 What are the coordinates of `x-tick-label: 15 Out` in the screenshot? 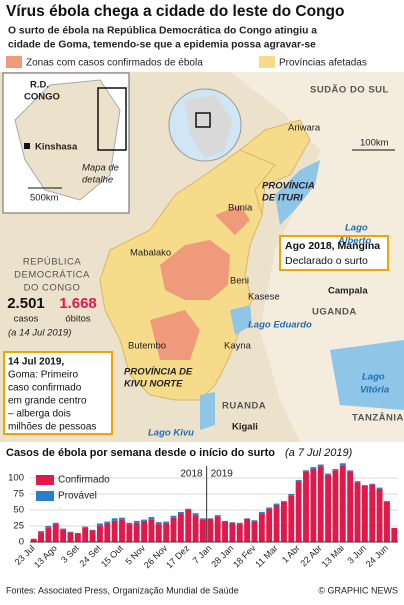 It's located at (112, 556).